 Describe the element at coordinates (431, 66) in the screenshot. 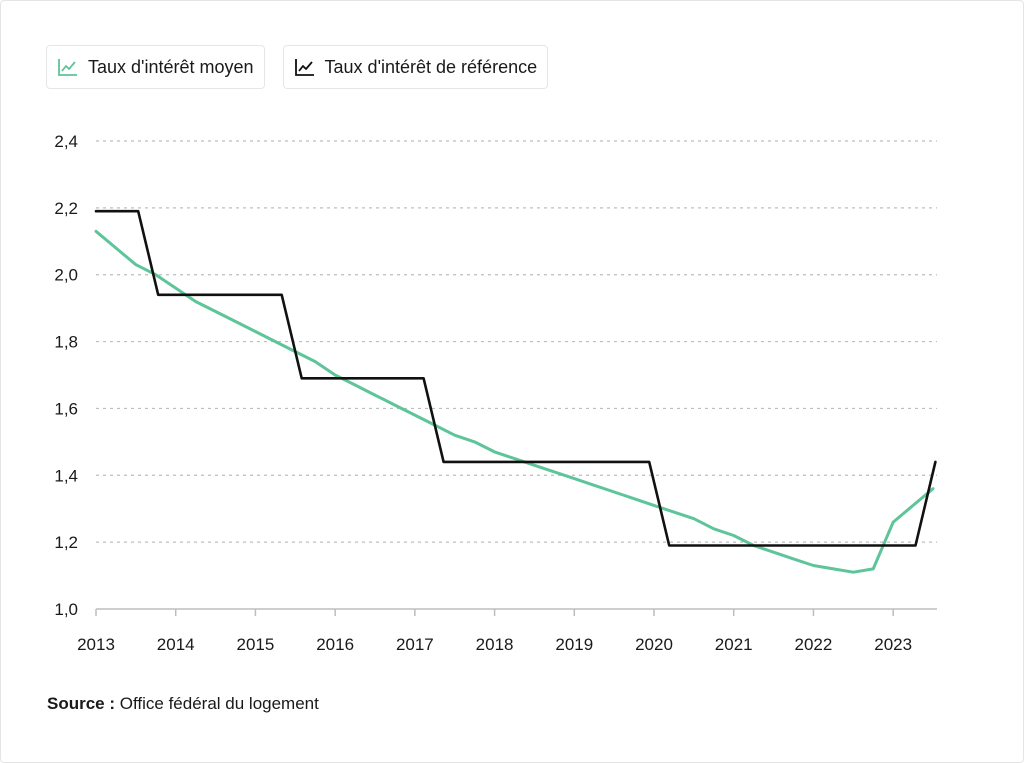

I see `legend-label-taux-reference: Taux d'intérêt de référence` at that location.